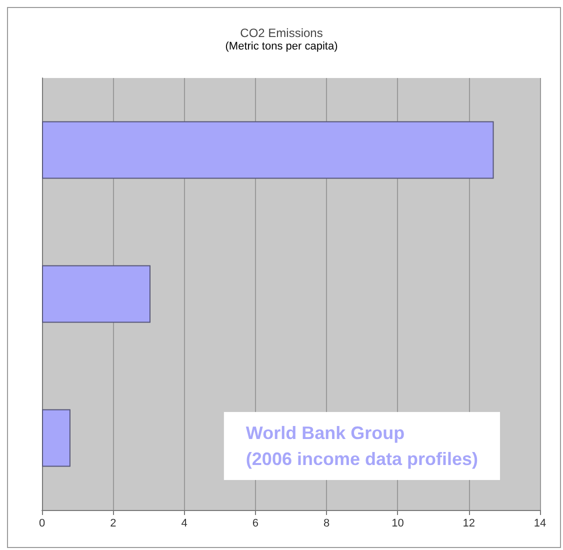 This screenshot has height=550, width=563. Describe the element at coordinates (540, 524) in the screenshot. I see `x-tick-label: 14` at that location.